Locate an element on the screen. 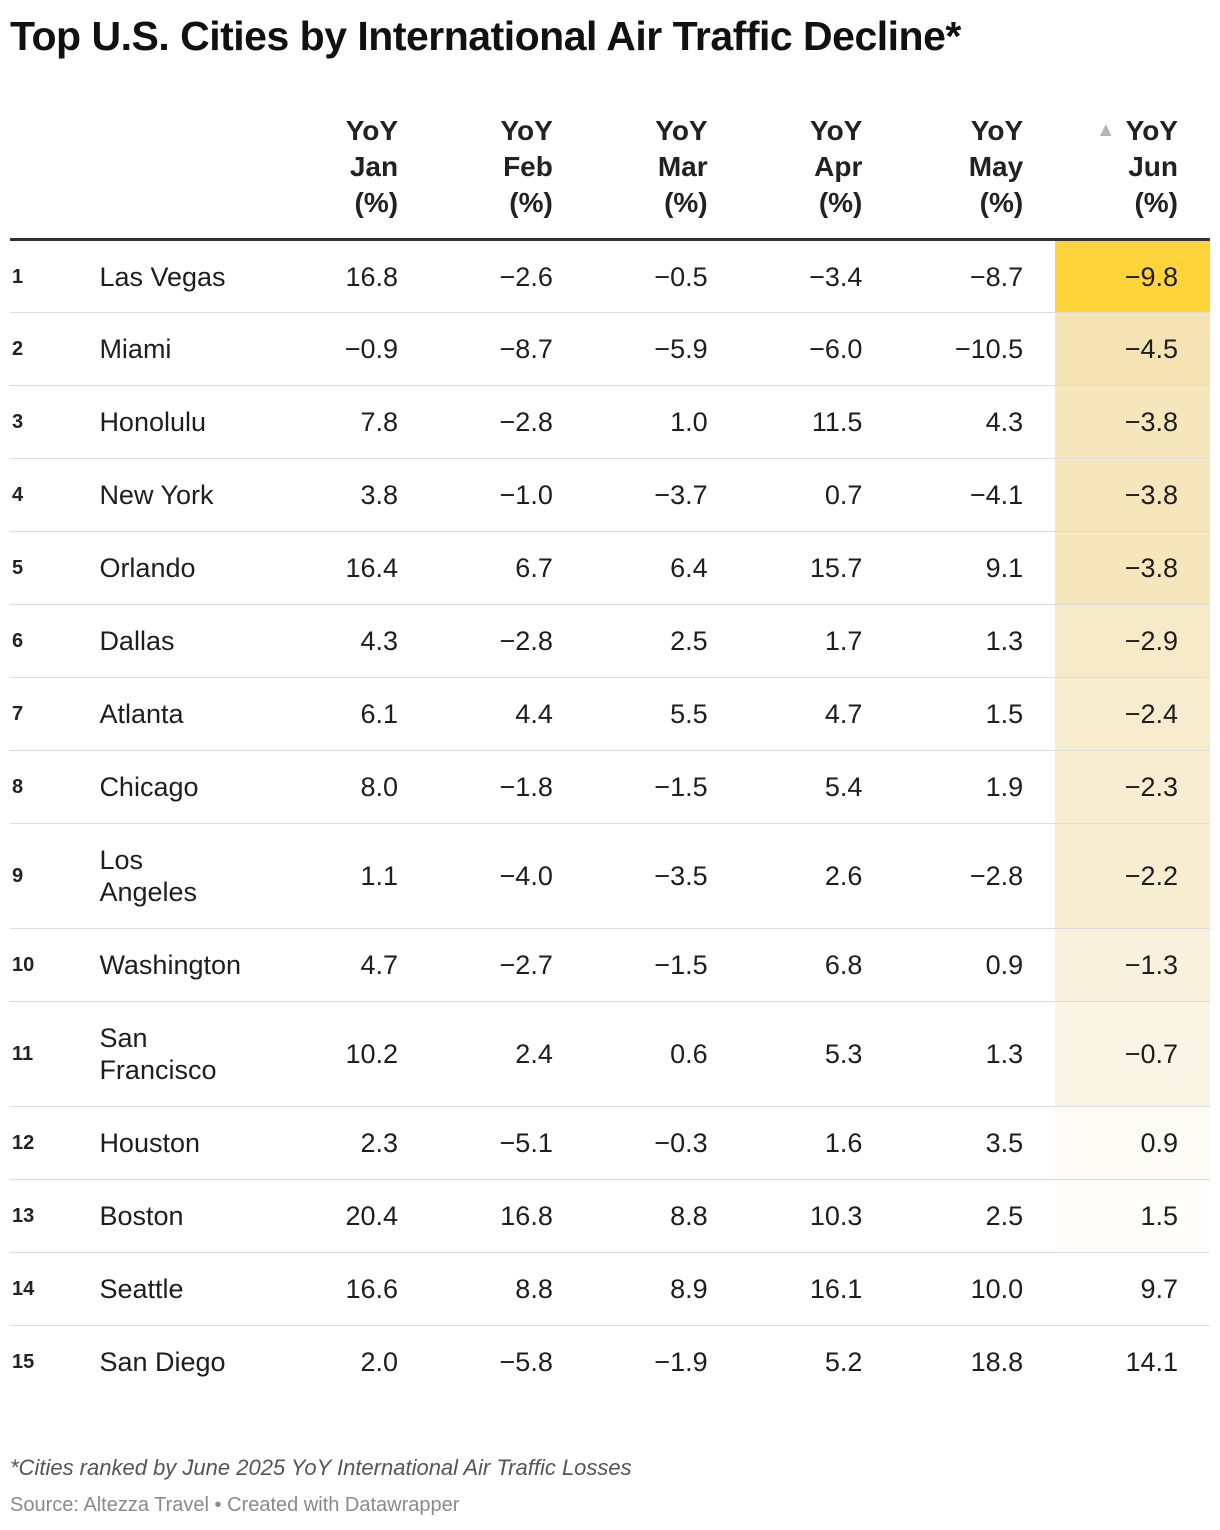  value-cell-feb: −1.0 is located at coordinates (507, 495).